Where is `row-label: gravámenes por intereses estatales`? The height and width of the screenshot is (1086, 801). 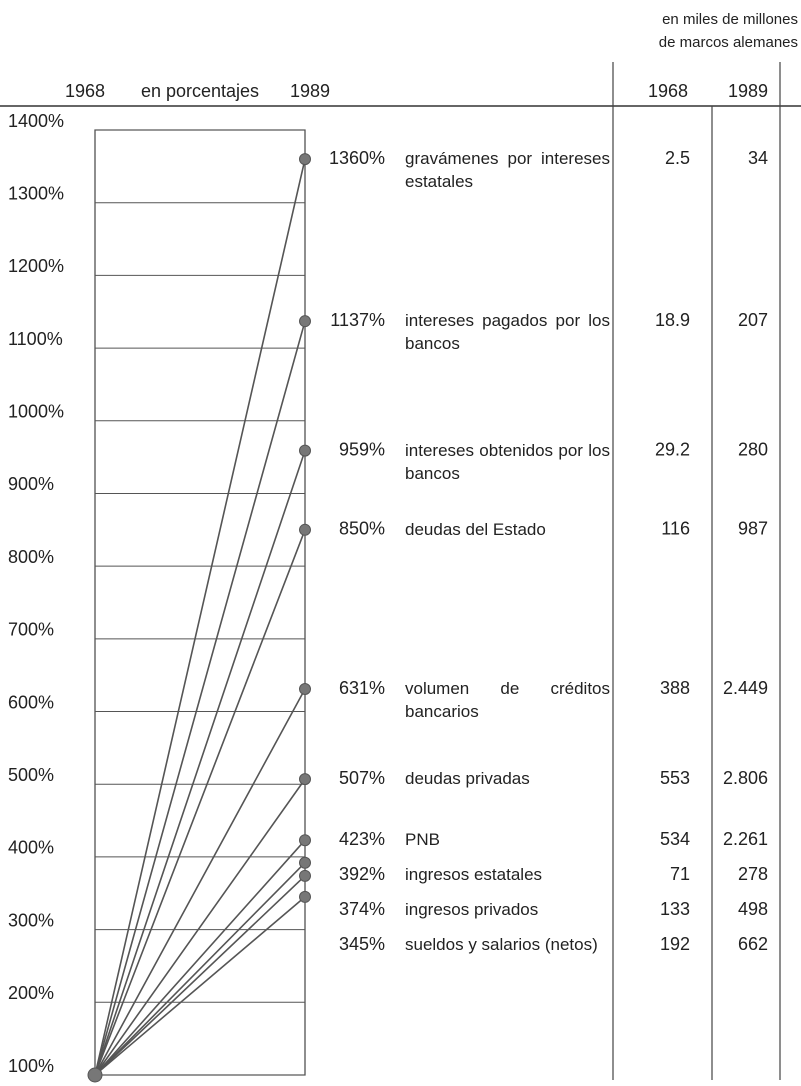
row-label: gravámenes por intereses estatales is located at coordinates (507, 170).